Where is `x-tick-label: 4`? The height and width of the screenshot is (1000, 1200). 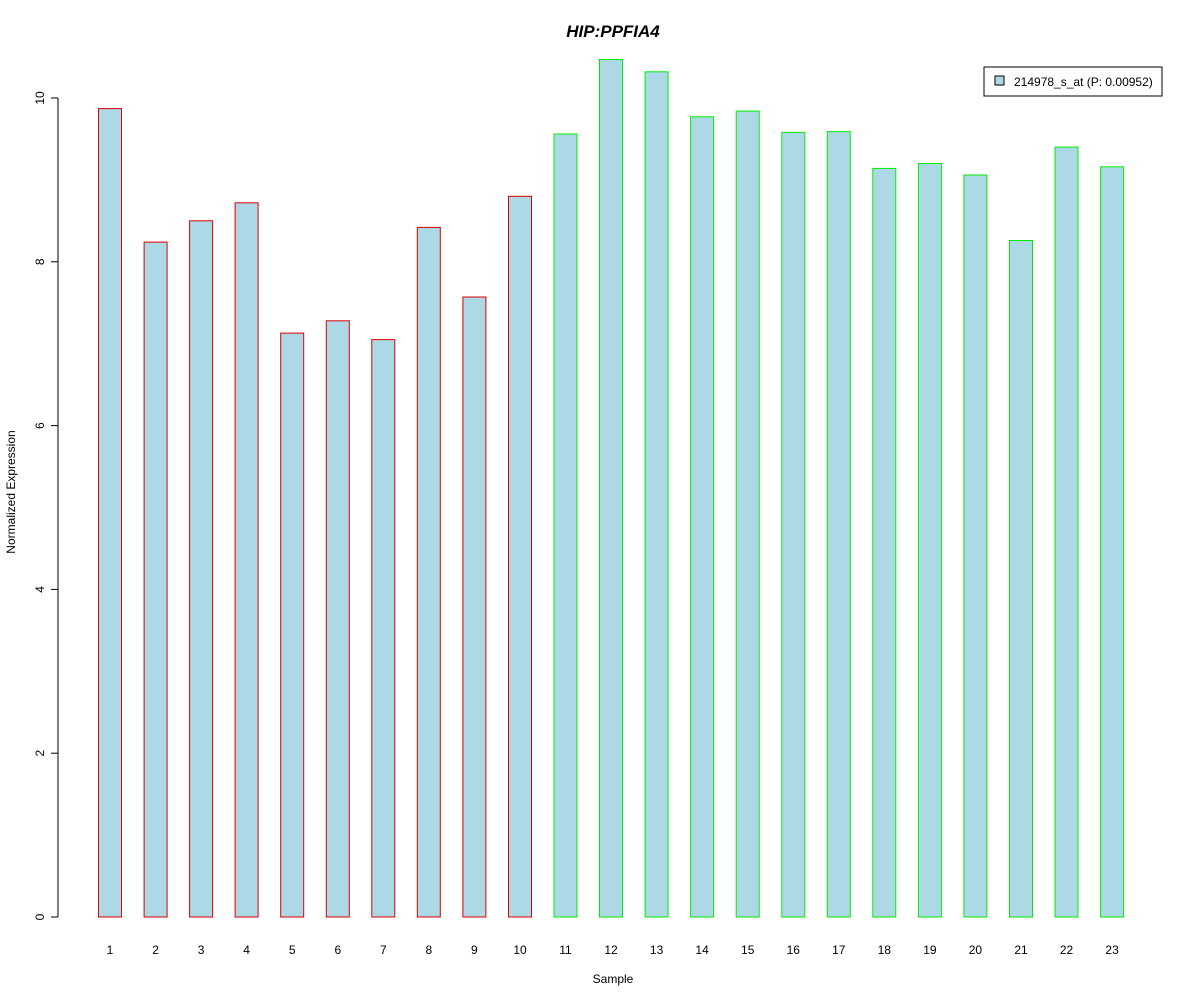
x-tick-label: 4 is located at coordinates (246, 950).